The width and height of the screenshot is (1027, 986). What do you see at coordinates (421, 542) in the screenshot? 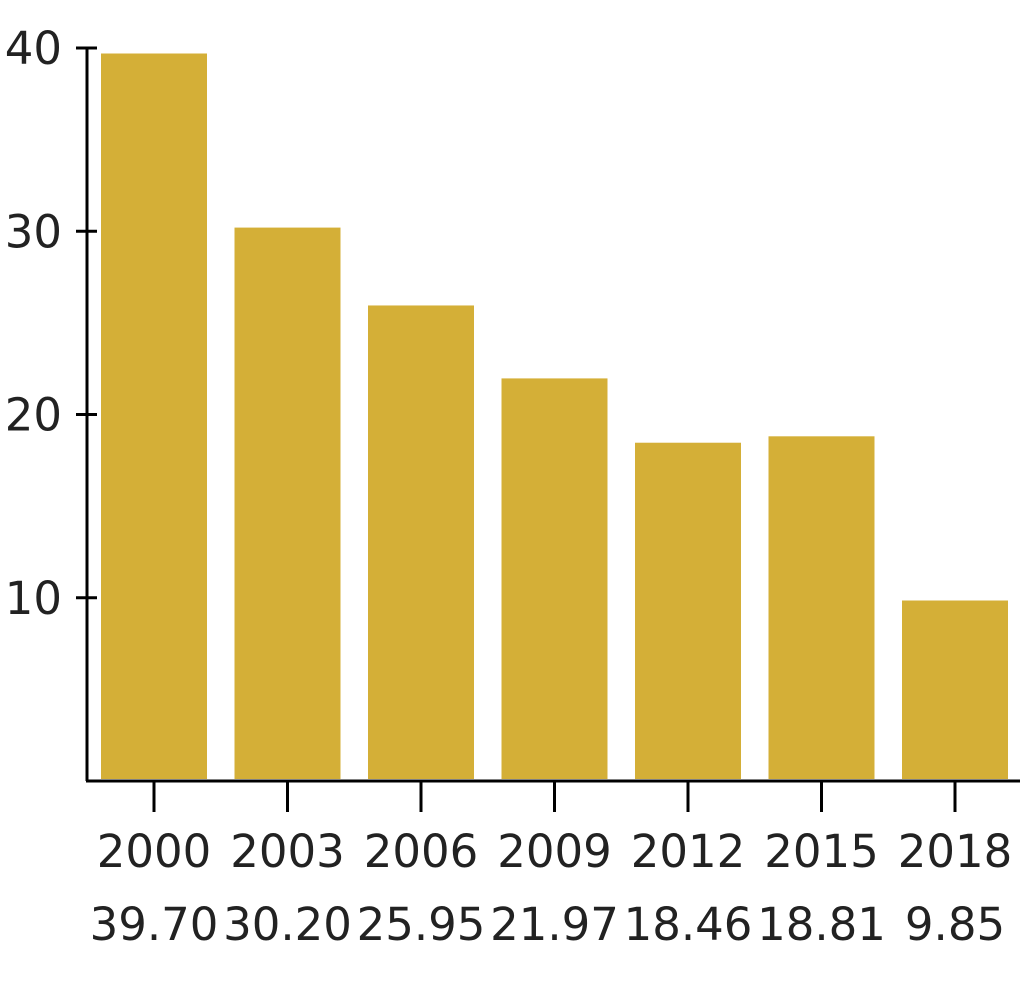
I see `bar-2006` at bounding box center [421, 542].